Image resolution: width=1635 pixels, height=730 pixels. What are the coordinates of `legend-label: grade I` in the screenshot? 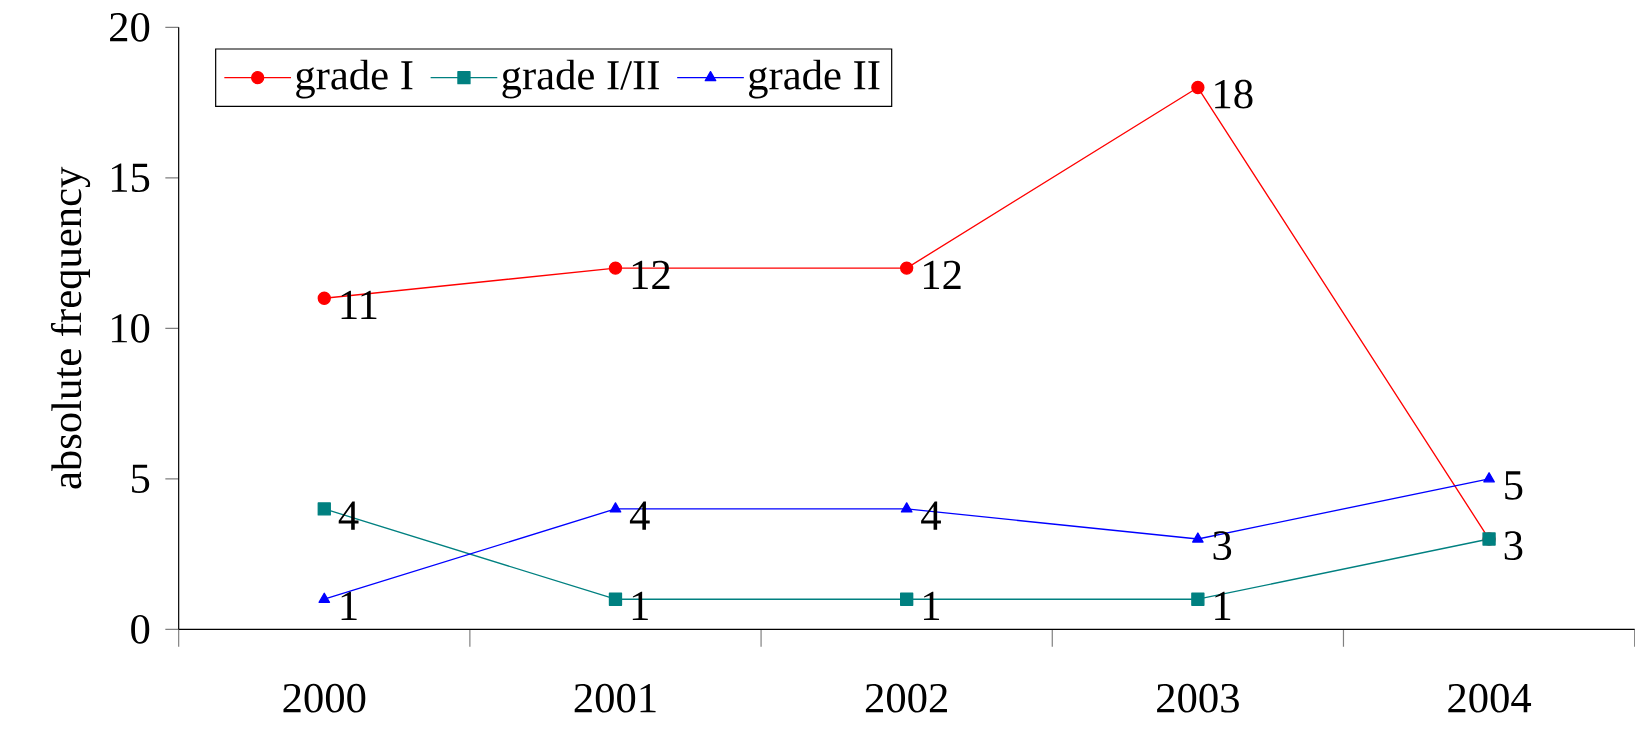 It's located at (354, 79).